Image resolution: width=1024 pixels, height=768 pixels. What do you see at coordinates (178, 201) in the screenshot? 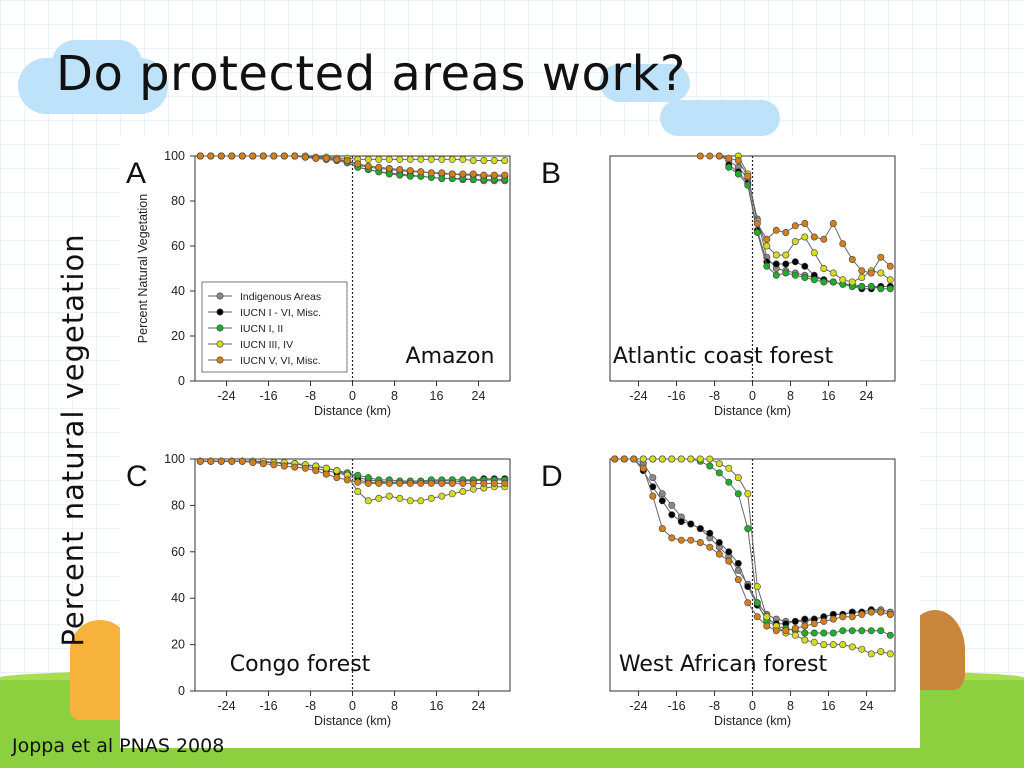
I see `y-tick-label: 80` at bounding box center [178, 201].